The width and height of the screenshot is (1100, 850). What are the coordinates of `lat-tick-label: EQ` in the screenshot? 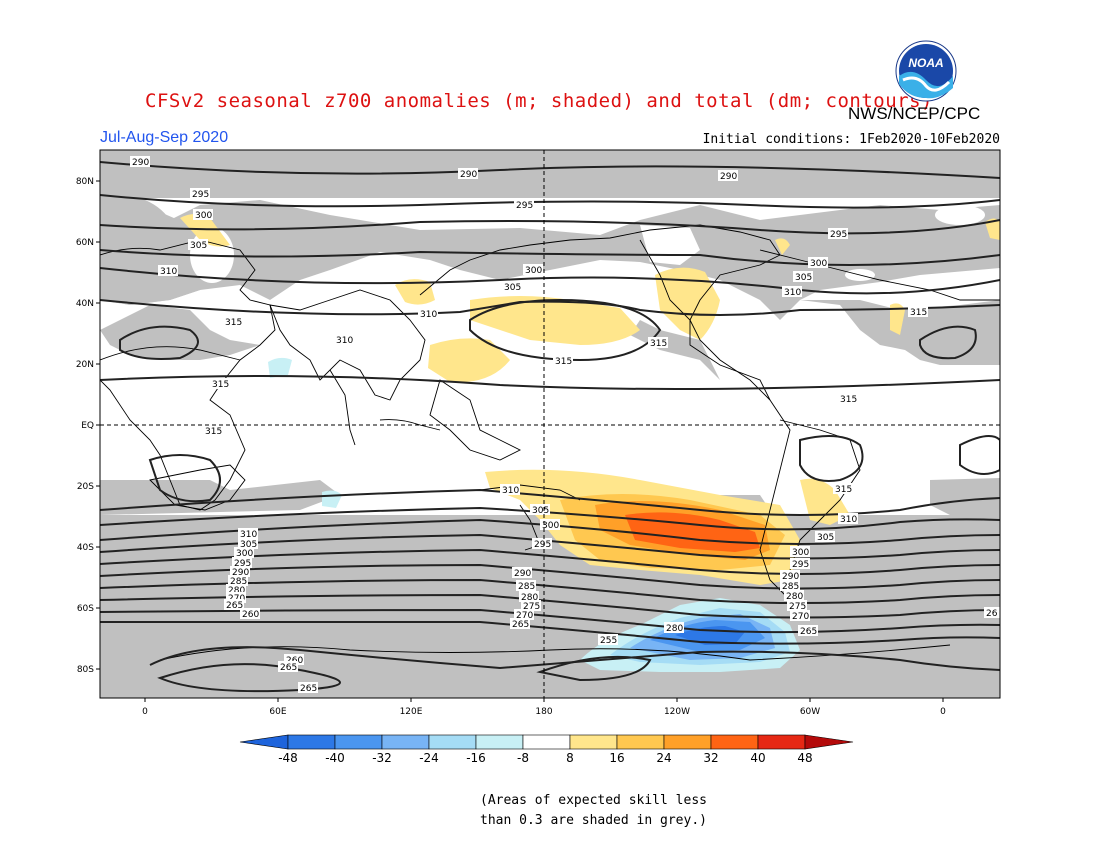 It's located at (87, 426).